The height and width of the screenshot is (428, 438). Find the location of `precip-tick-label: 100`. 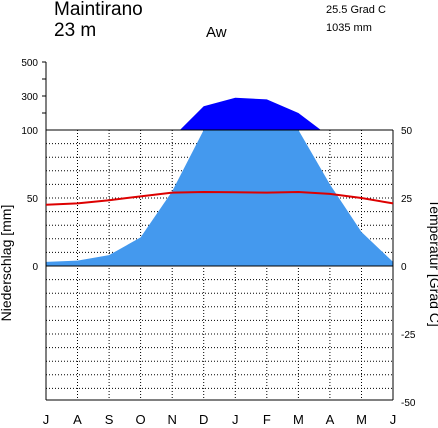

precip-tick-label: 100 is located at coordinates (29, 131).